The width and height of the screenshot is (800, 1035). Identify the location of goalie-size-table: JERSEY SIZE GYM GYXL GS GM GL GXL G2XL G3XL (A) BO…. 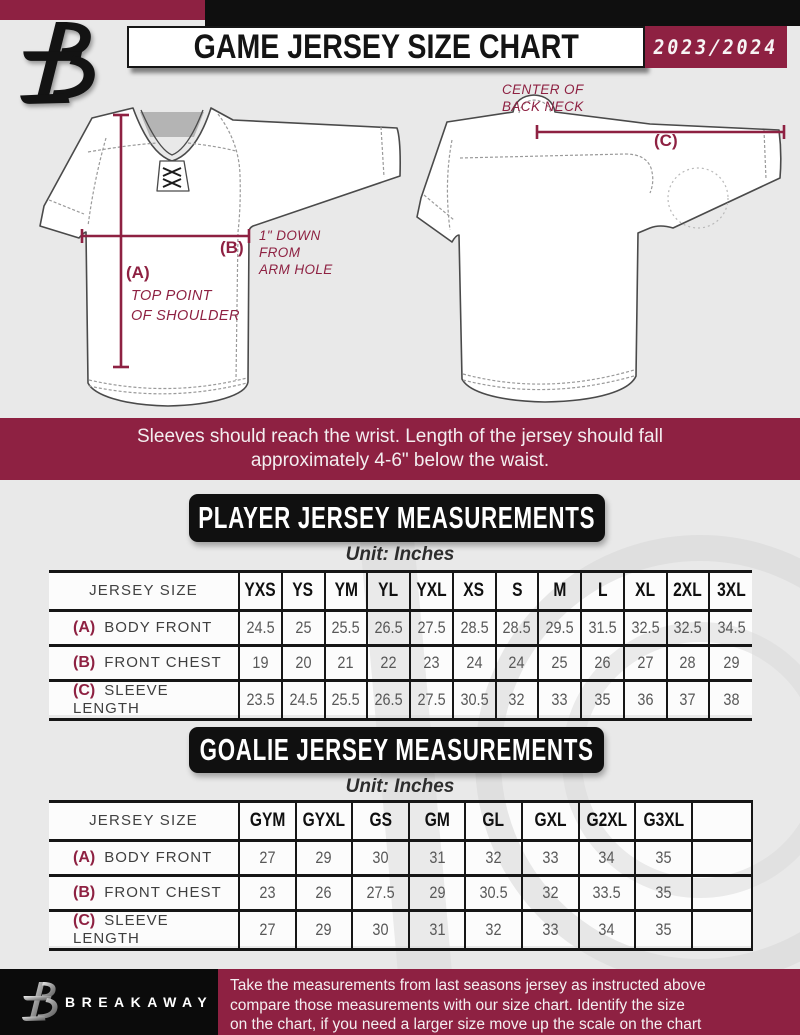
(401, 875).